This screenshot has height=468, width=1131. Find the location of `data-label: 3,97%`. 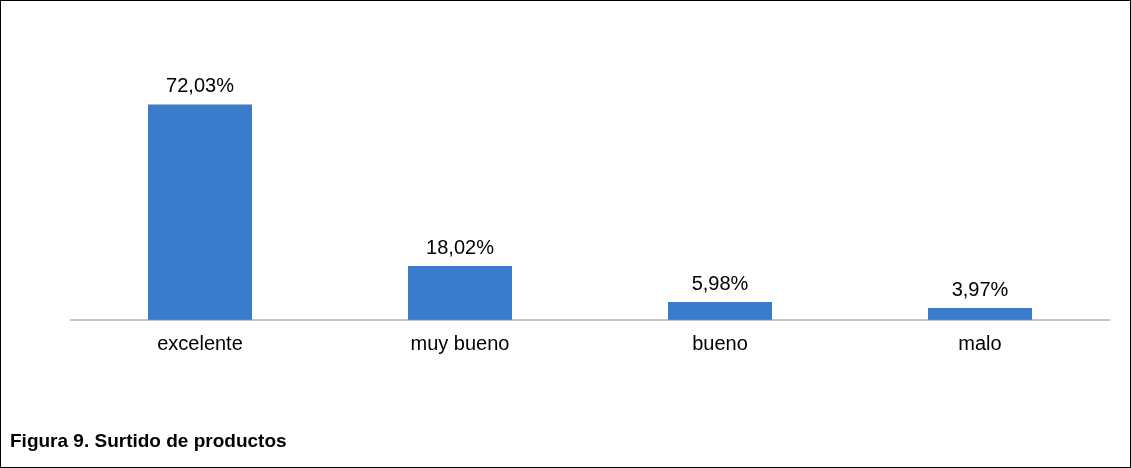

data-label: 3,97% is located at coordinates (980, 289).